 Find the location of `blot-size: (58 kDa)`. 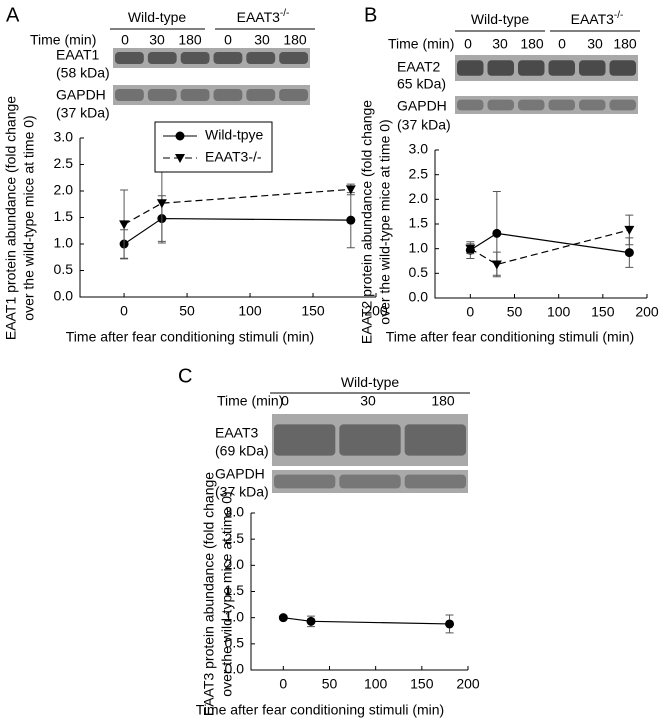

blot-size: (58 kDa) is located at coordinates (83, 73).